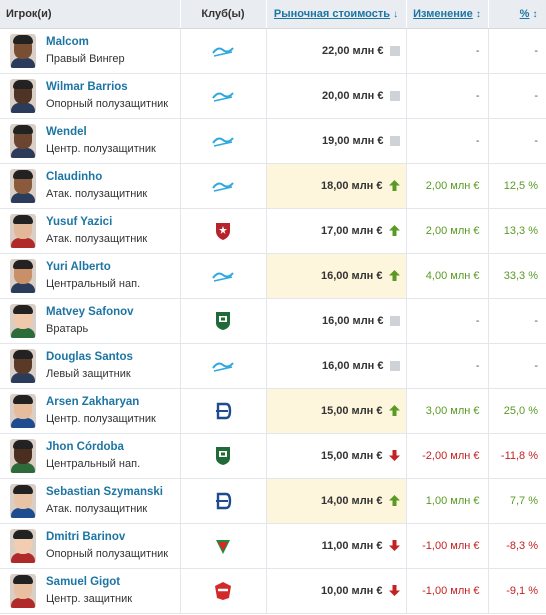 This screenshot has height=615, width=546. Describe the element at coordinates (83, 581) in the screenshot. I see `player-name-link: Samuel Gigot` at that location.